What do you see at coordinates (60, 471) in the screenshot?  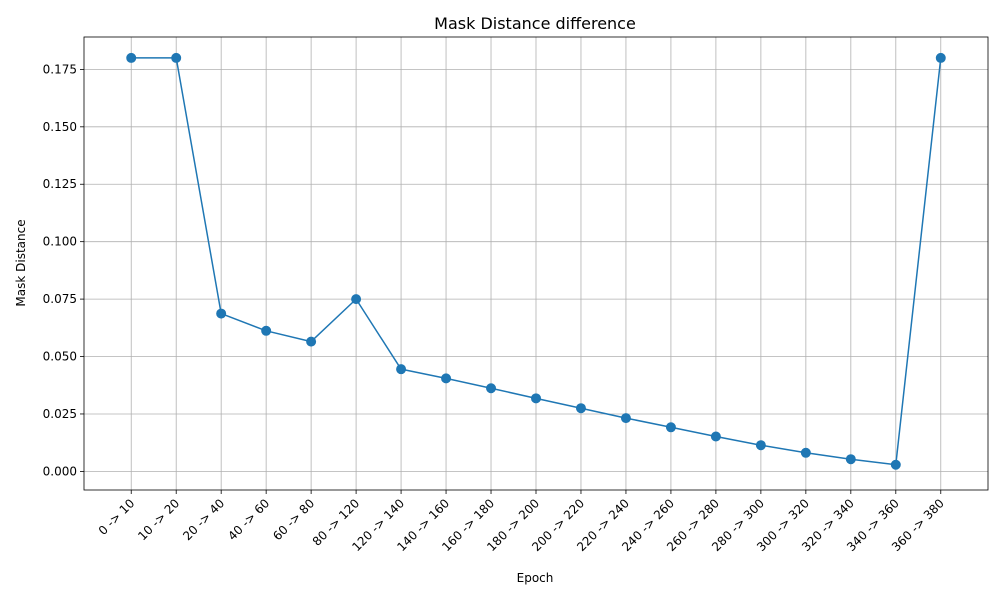 I see `y-tick-label: 0.000` at bounding box center [60, 471].